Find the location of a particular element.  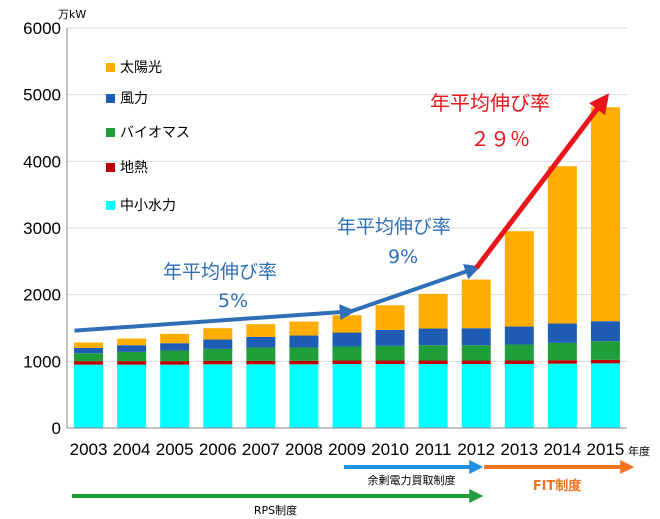

y-tick-label: 5000 is located at coordinates (42, 95).